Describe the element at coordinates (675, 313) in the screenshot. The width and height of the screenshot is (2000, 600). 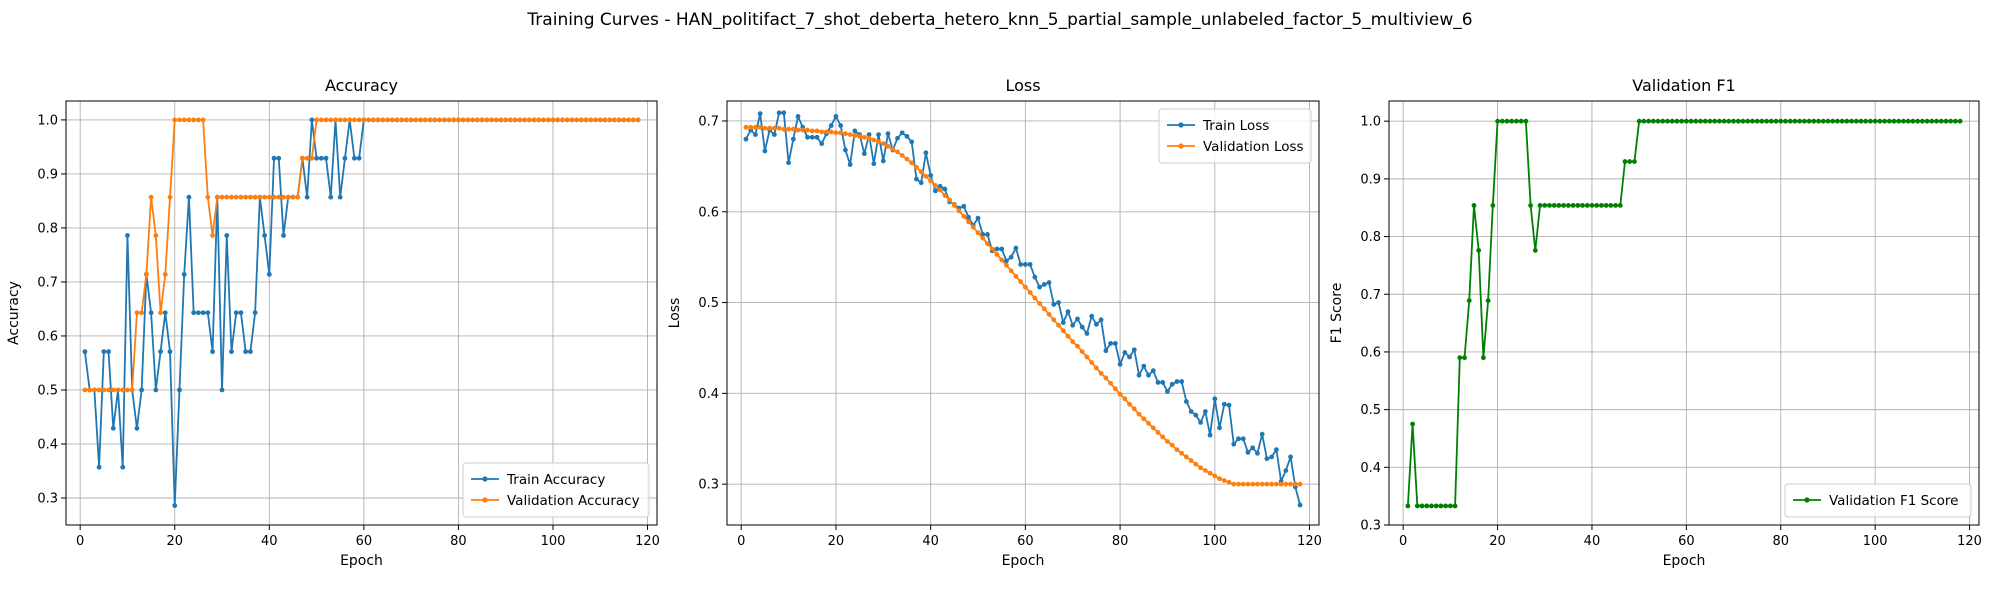
I see `y-axis-label: Loss` at that location.